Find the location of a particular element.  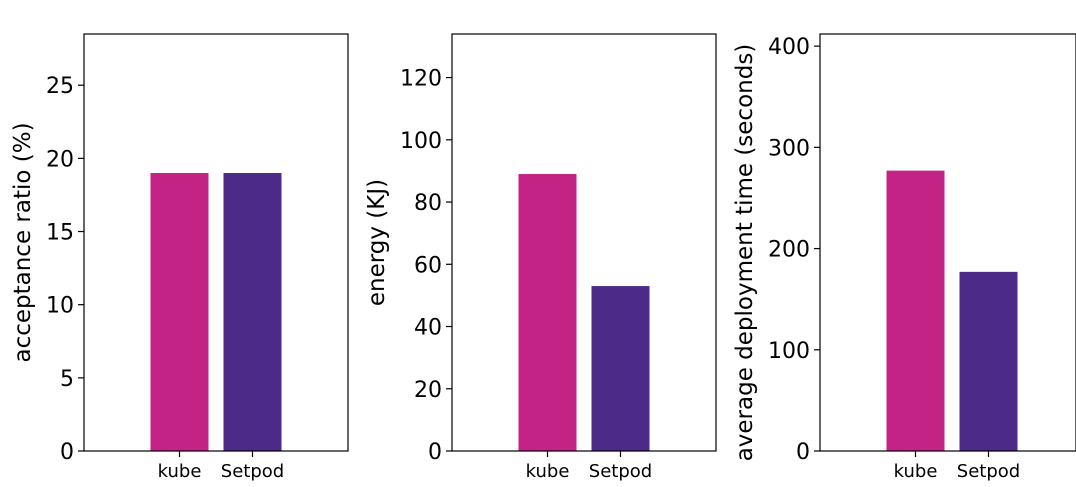

energy-ytick-label: 20 is located at coordinates (428, 390).